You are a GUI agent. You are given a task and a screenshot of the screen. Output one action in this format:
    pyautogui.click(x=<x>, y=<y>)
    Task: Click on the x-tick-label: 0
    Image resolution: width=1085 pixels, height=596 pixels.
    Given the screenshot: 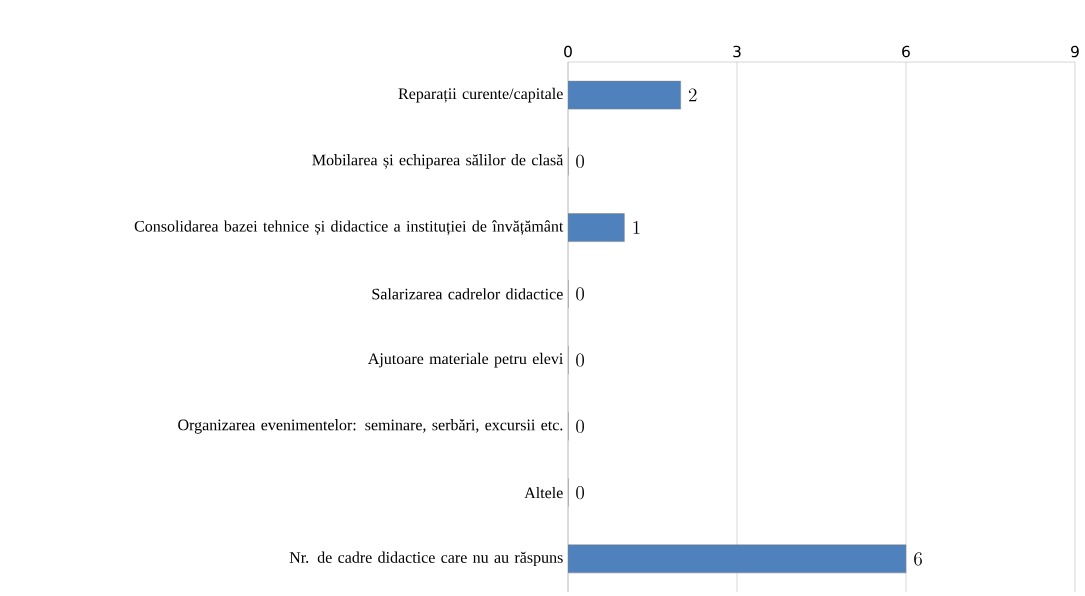 What is the action you would take?
    pyautogui.click(x=568, y=51)
    